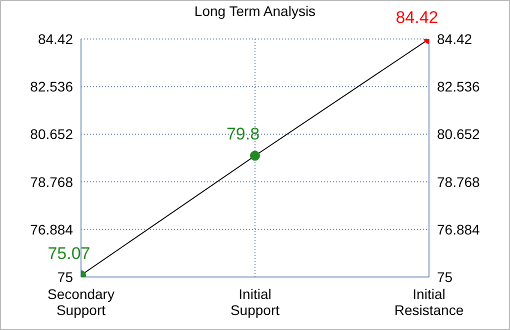 Image resolution: width=510 pixels, height=330 pixels. Describe the element at coordinates (52, 134) in the screenshot. I see `y-tick-label: 80.652` at that location.